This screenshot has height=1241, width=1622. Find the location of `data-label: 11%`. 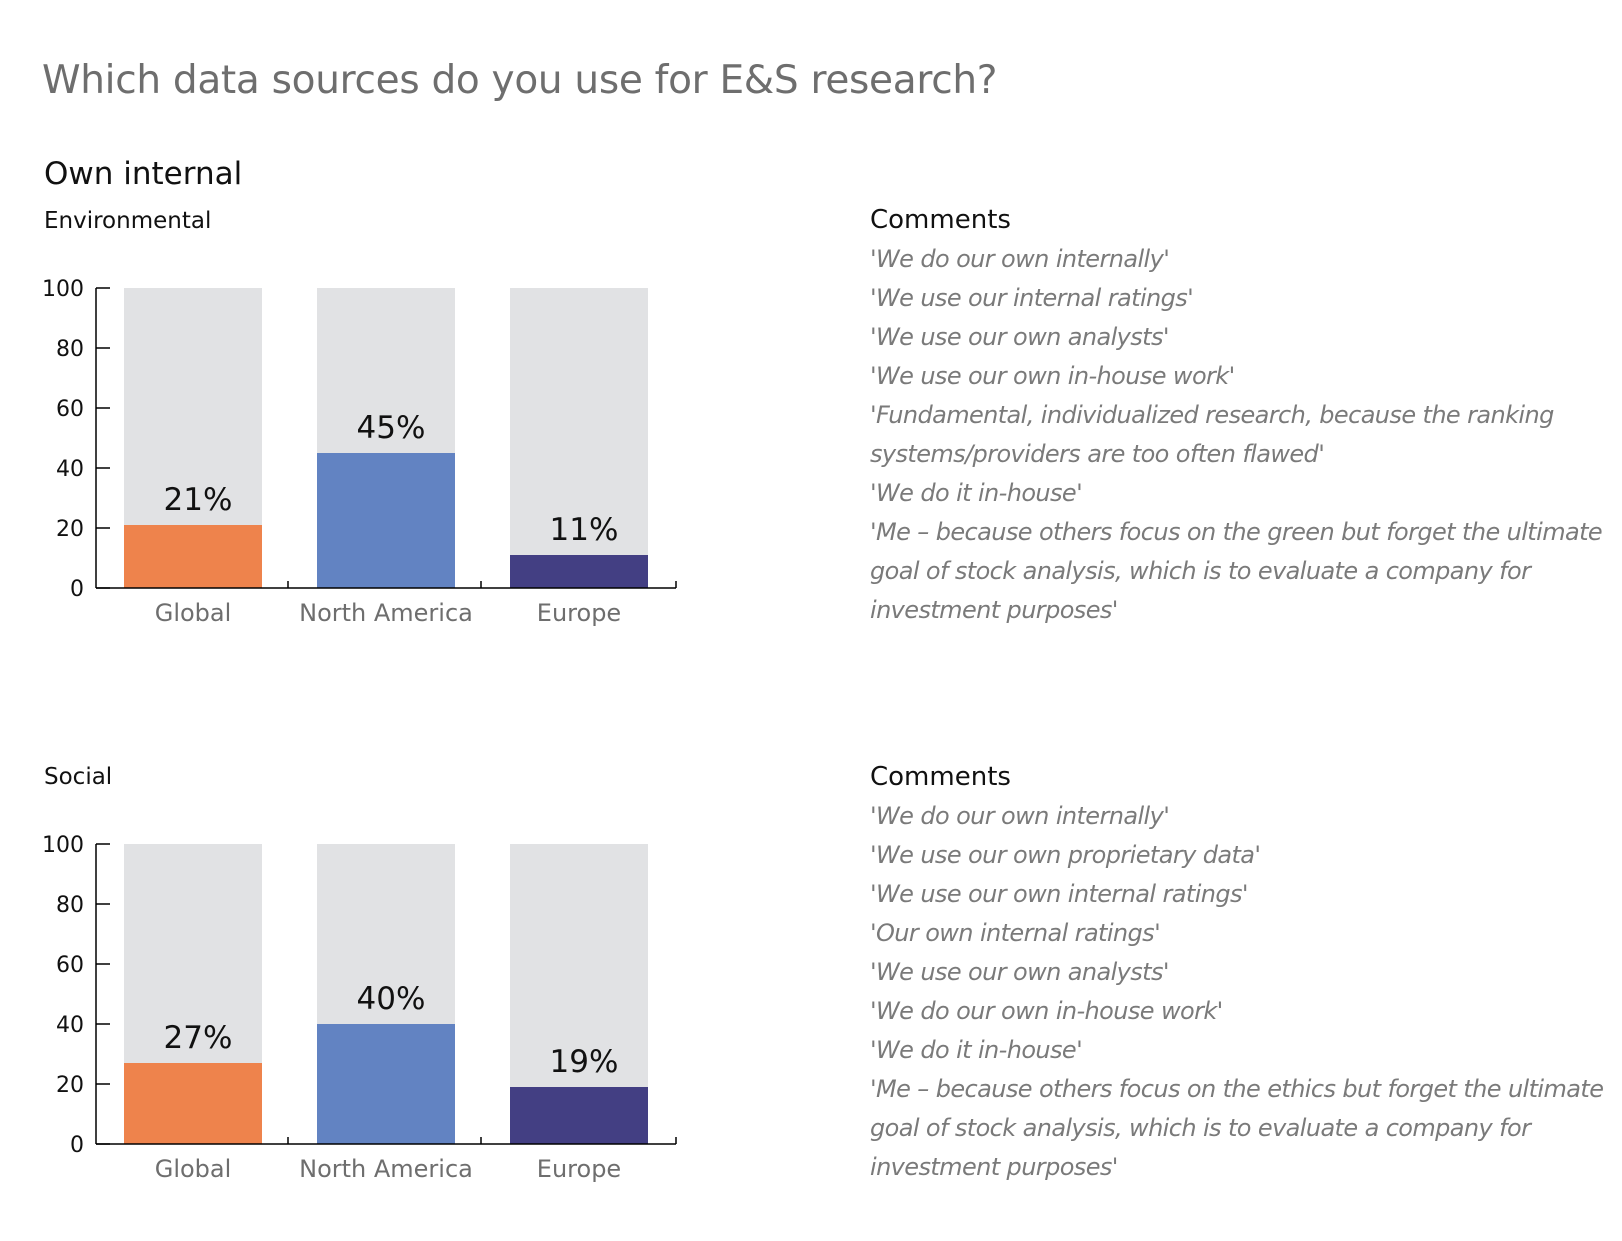

data-label: 11% is located at coordinates (584, 530).